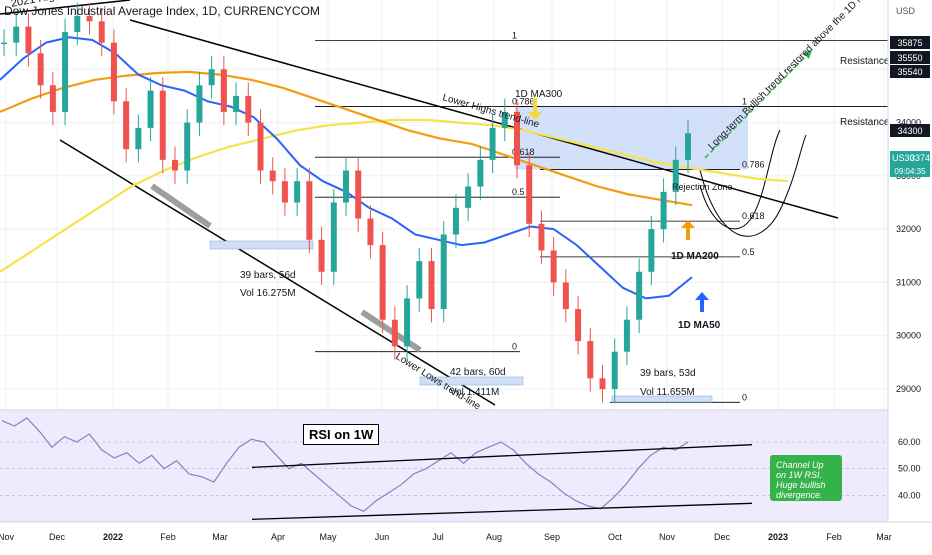 The height and width of the screenshot is (555, 932). What do you see at coordinates (615, 537) in the screenshot?
I see `x-tick-label: Oct` at bounding box center [615, 537].